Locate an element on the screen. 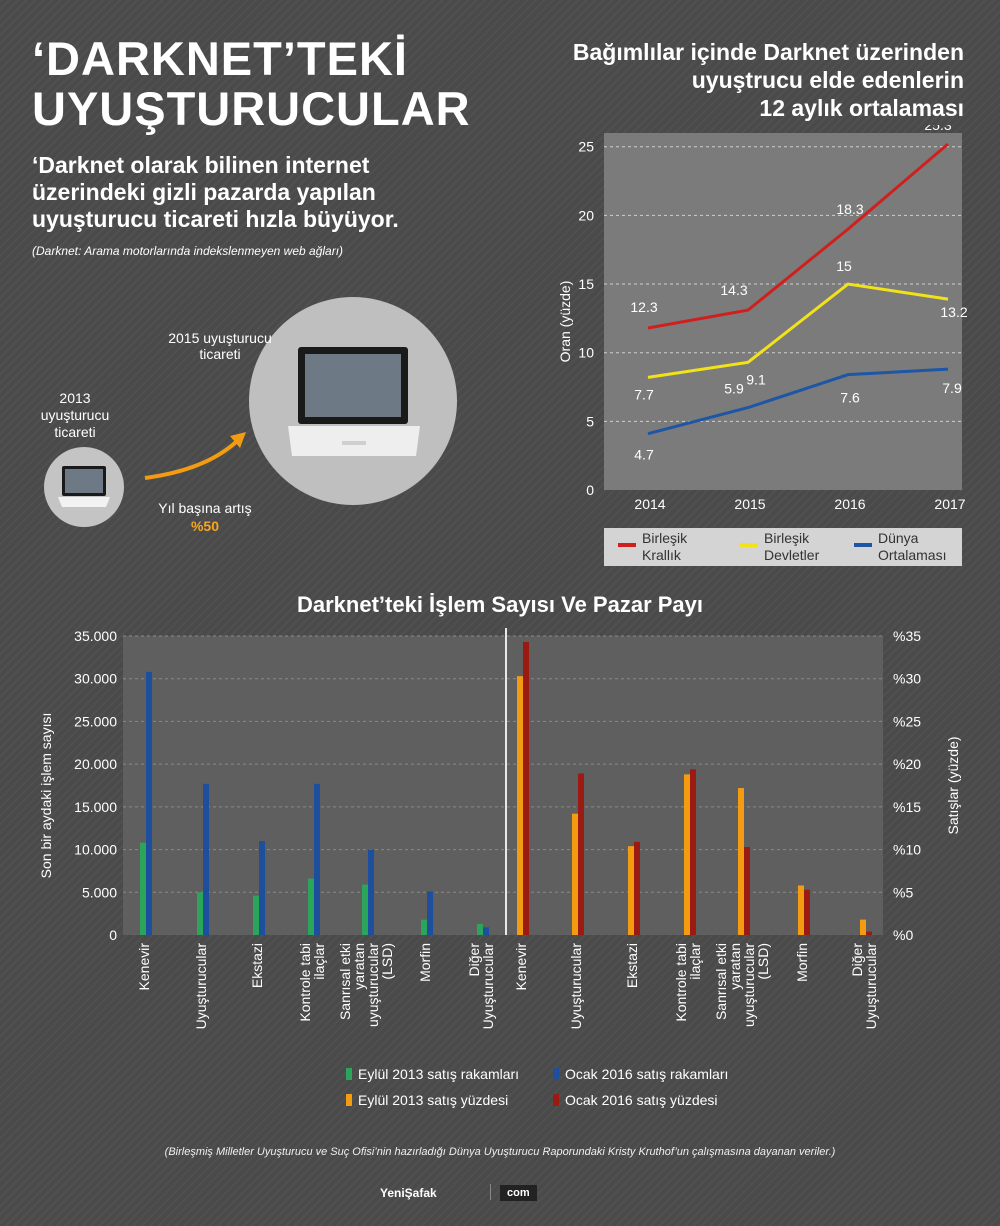 The height and width of the screenshot is (1226, 1000). y-tick-label: 0 is located at coordinates (590, 490).